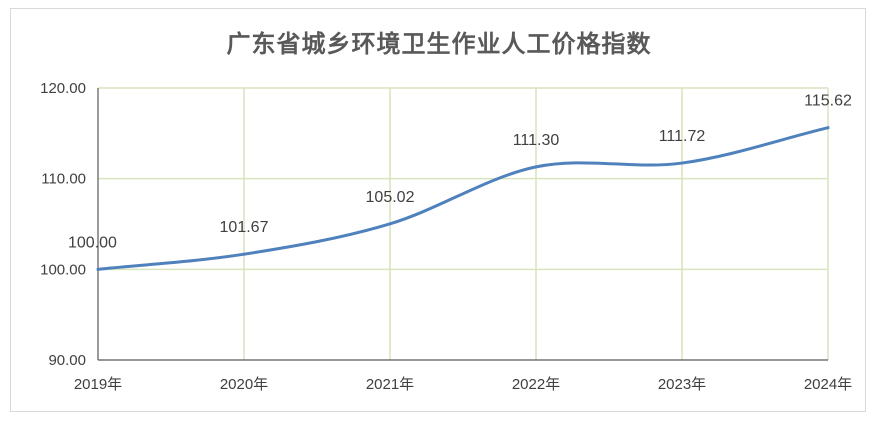  Describe the element at coordinates (63, 269) in the screenshot. I see `y-tick-label: 100.00` at that location.